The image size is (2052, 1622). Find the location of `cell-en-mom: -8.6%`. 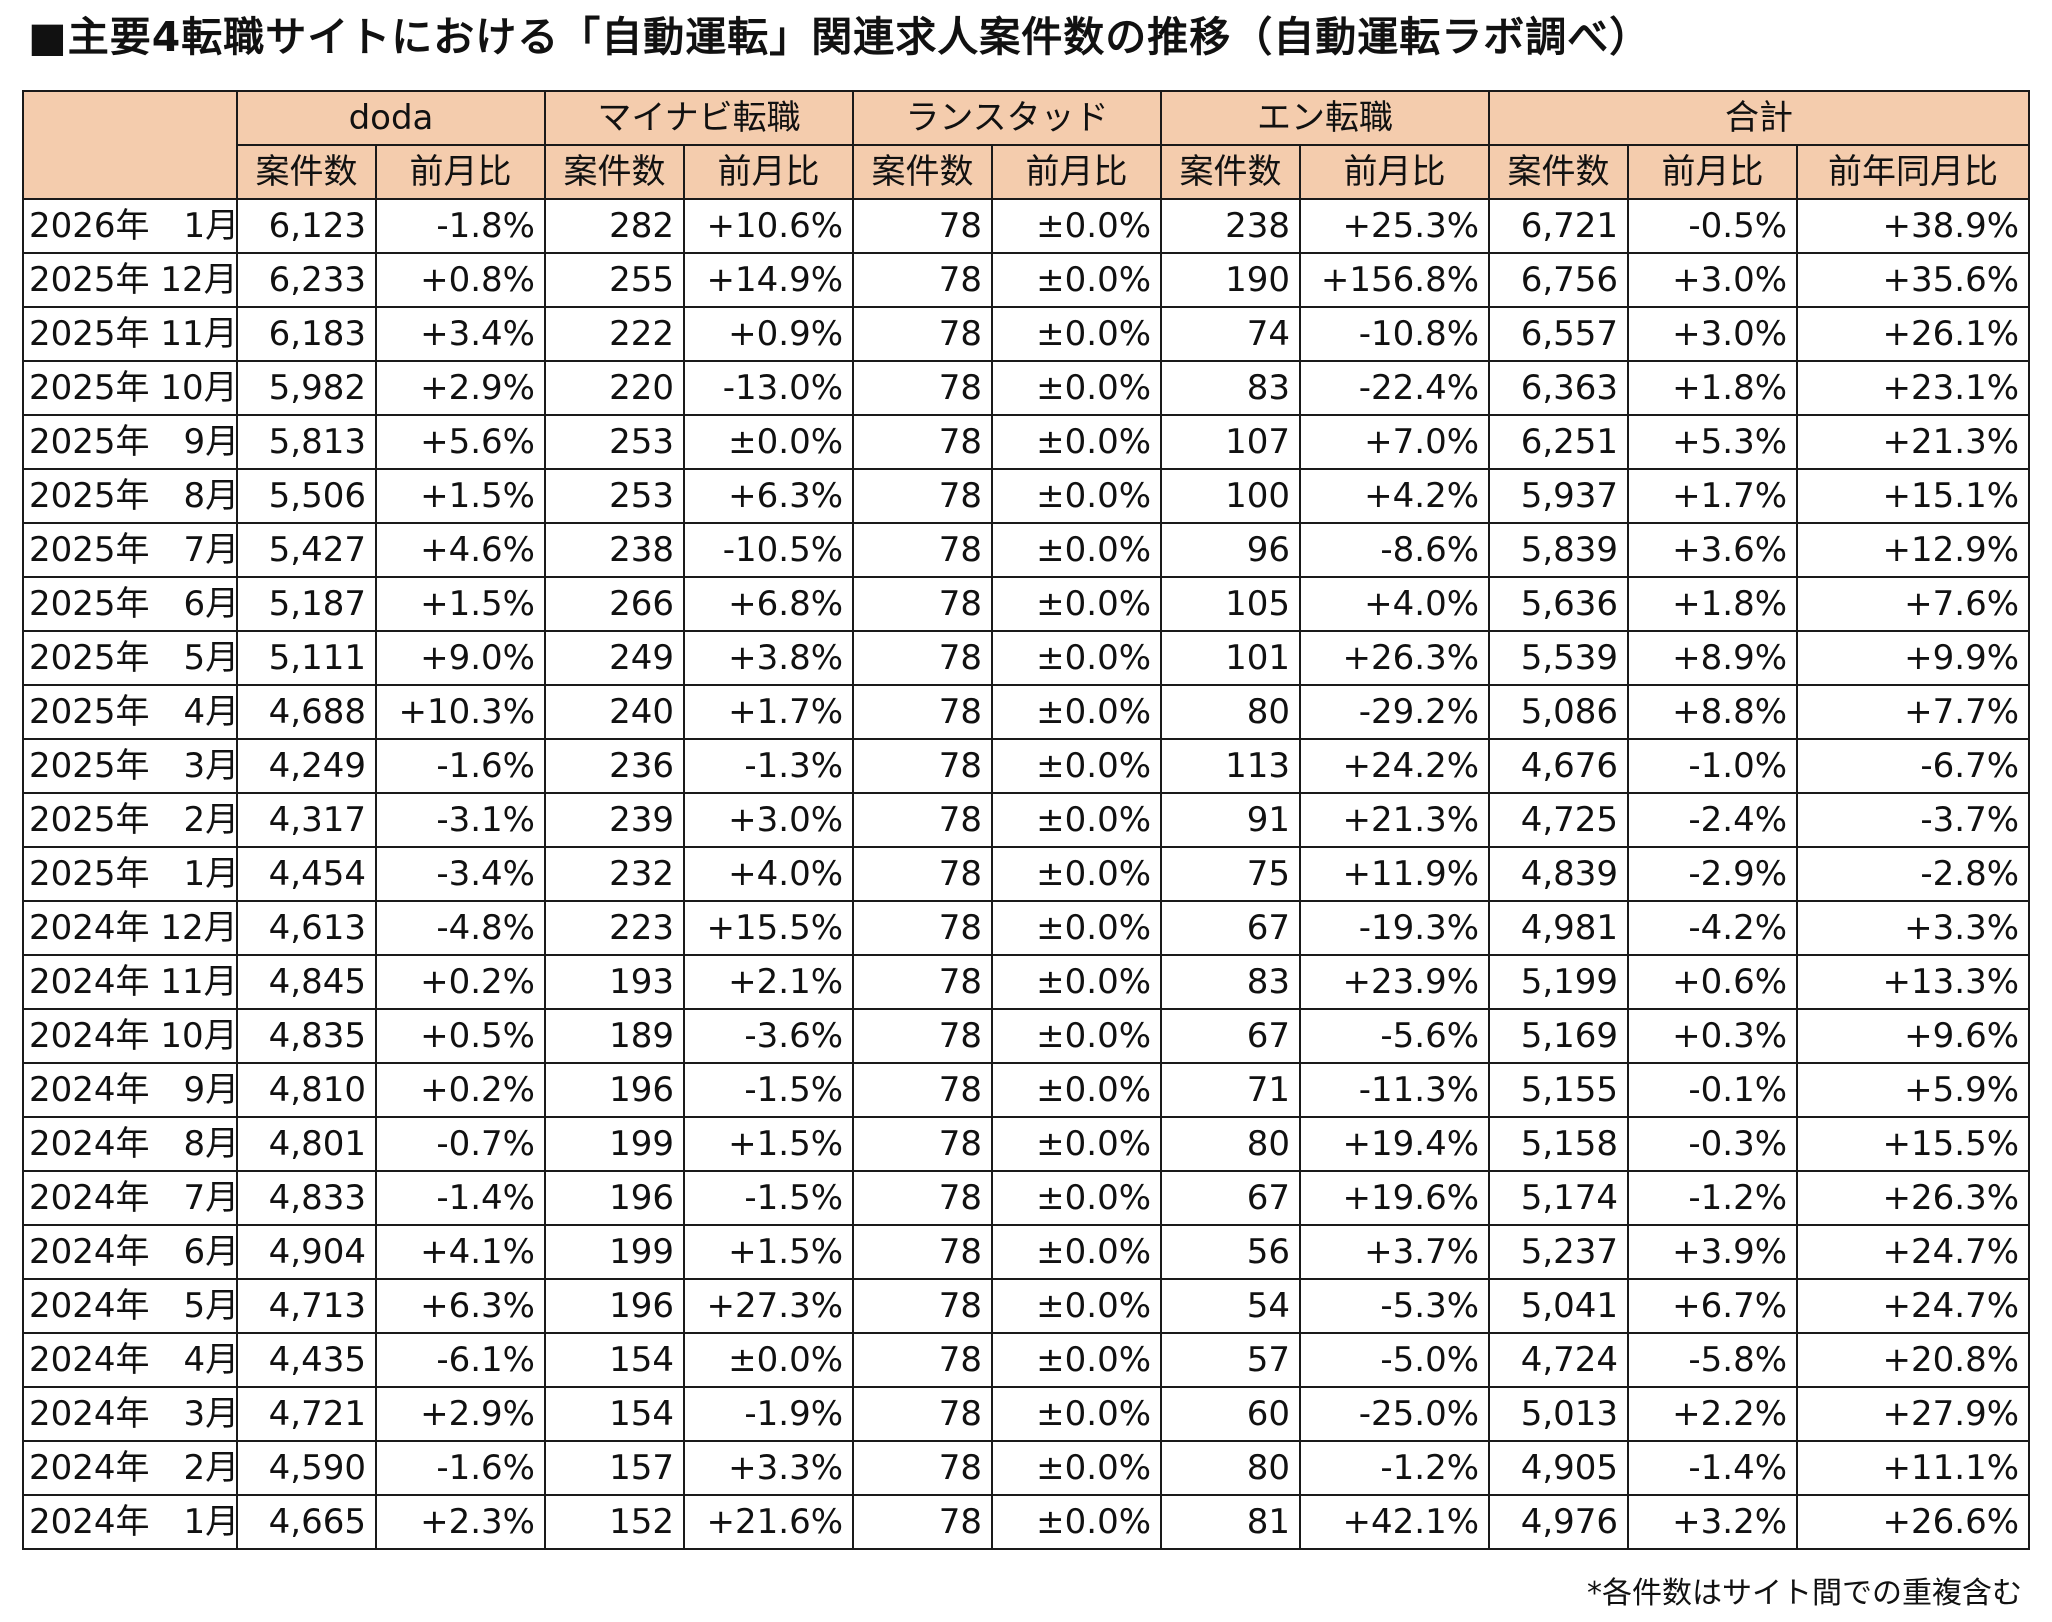

cell-en-mom: -8.6% is located at coordinates (1395, 550).